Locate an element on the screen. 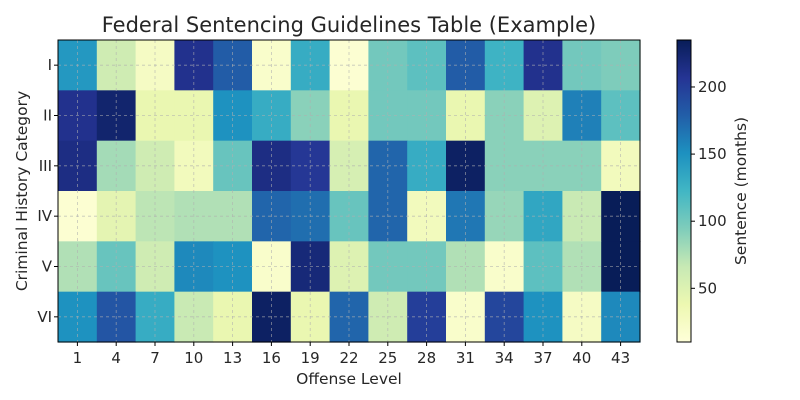 This screenshot has width=800, height=400. x-tick-label: 22 is located at coordinates (348, 358).